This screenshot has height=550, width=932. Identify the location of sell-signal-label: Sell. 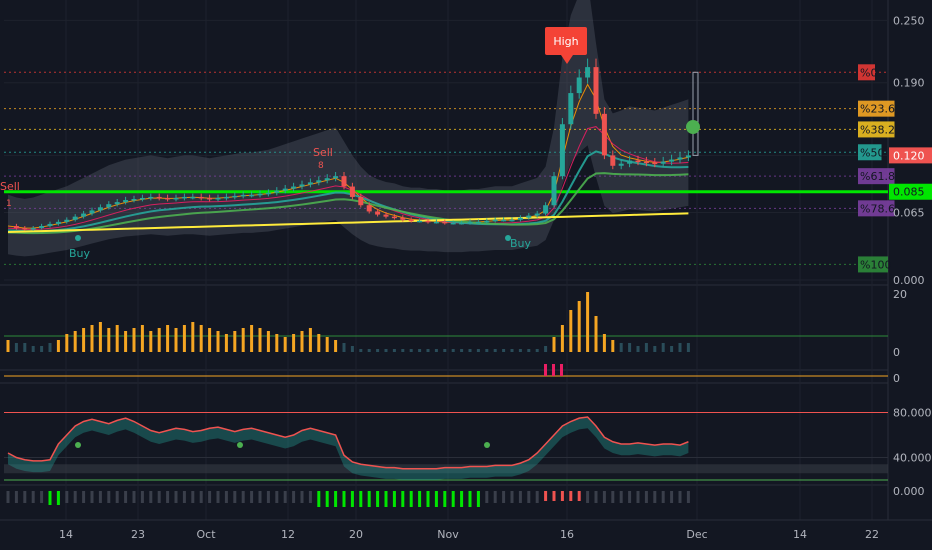
(323, 152).